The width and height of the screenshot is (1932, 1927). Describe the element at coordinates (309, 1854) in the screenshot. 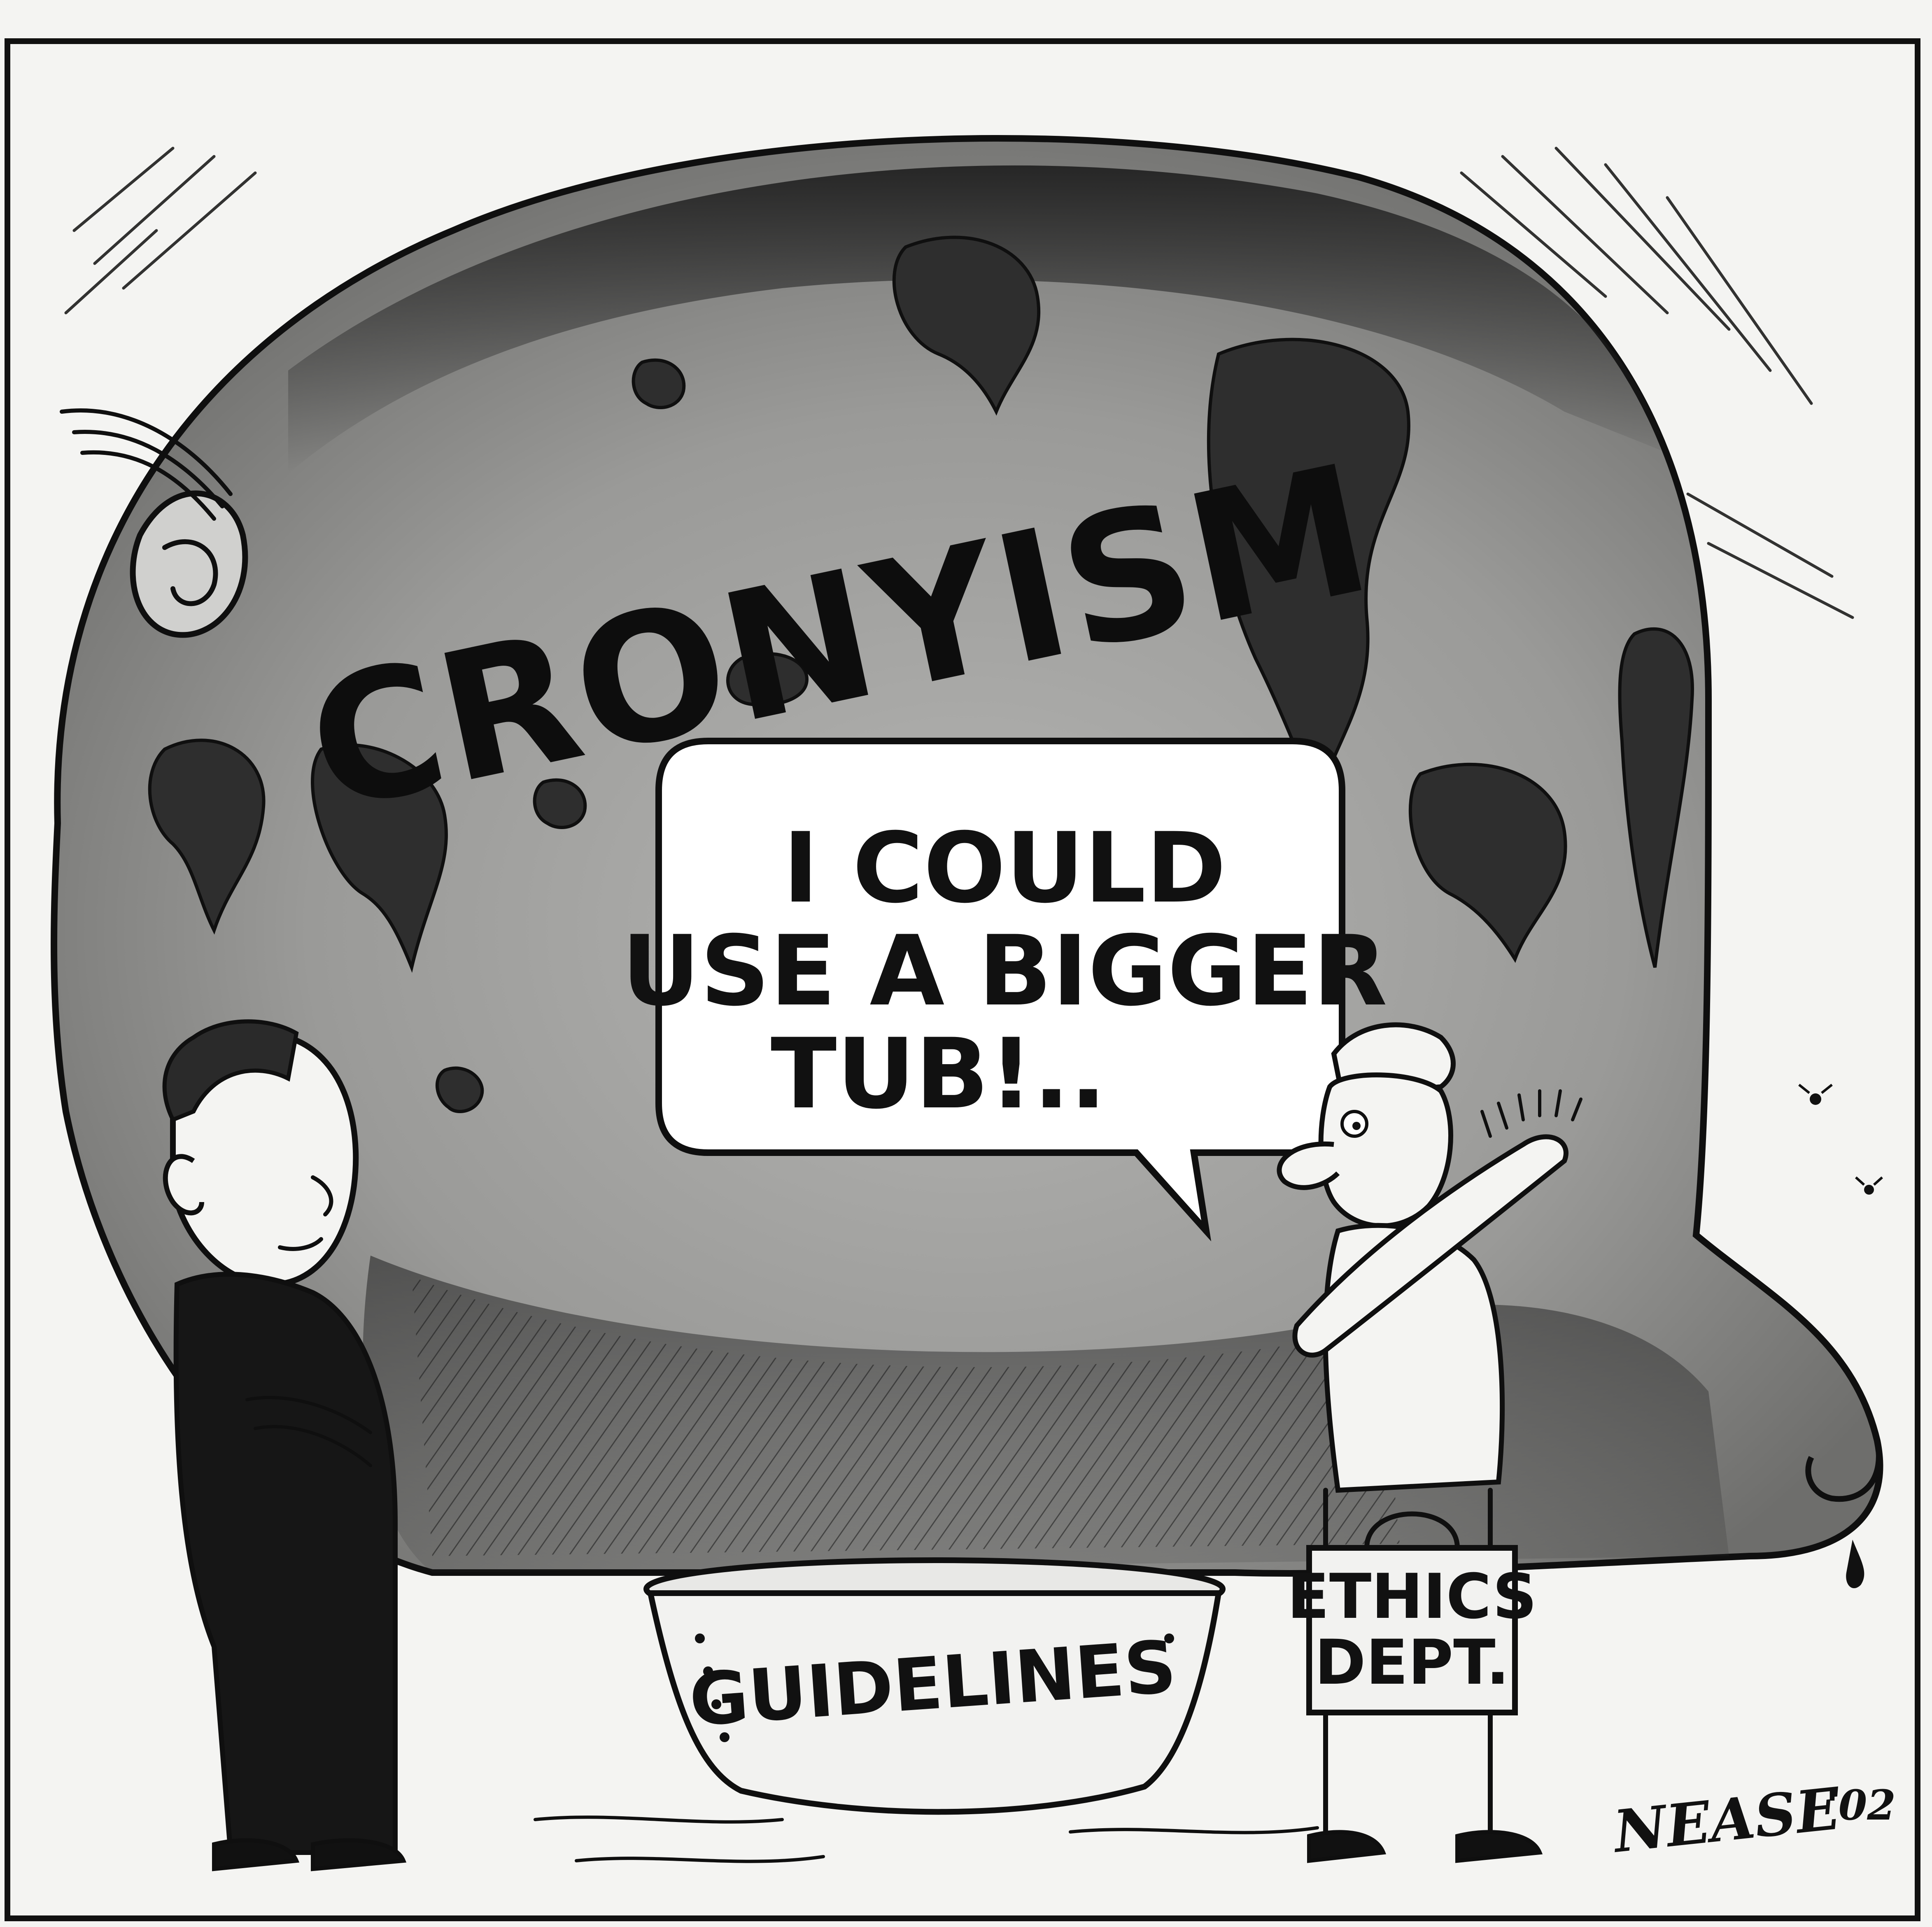

I see `politician-shoes` at that location.